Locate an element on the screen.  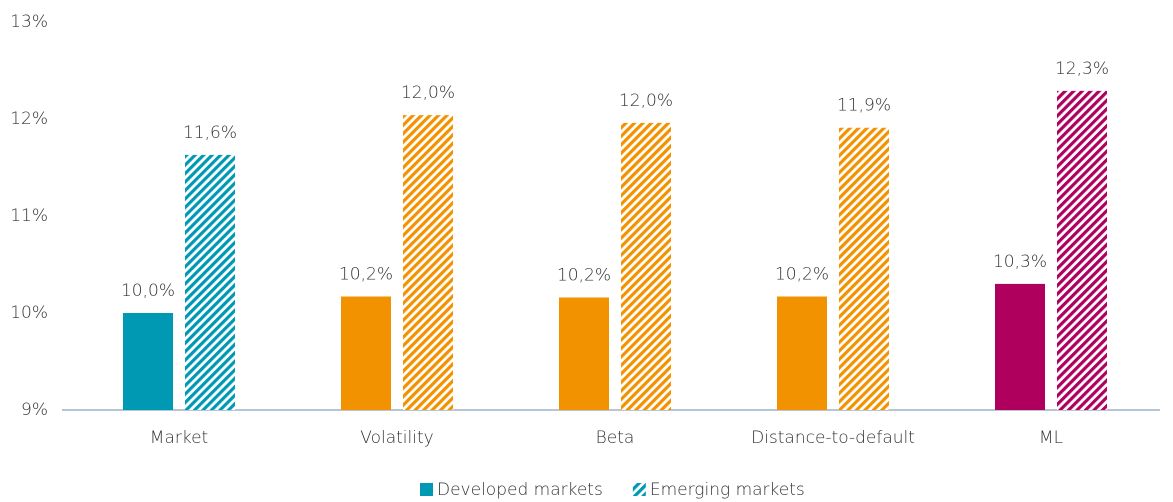
value-label: 10,3% is located at coordinates (1020, 262).